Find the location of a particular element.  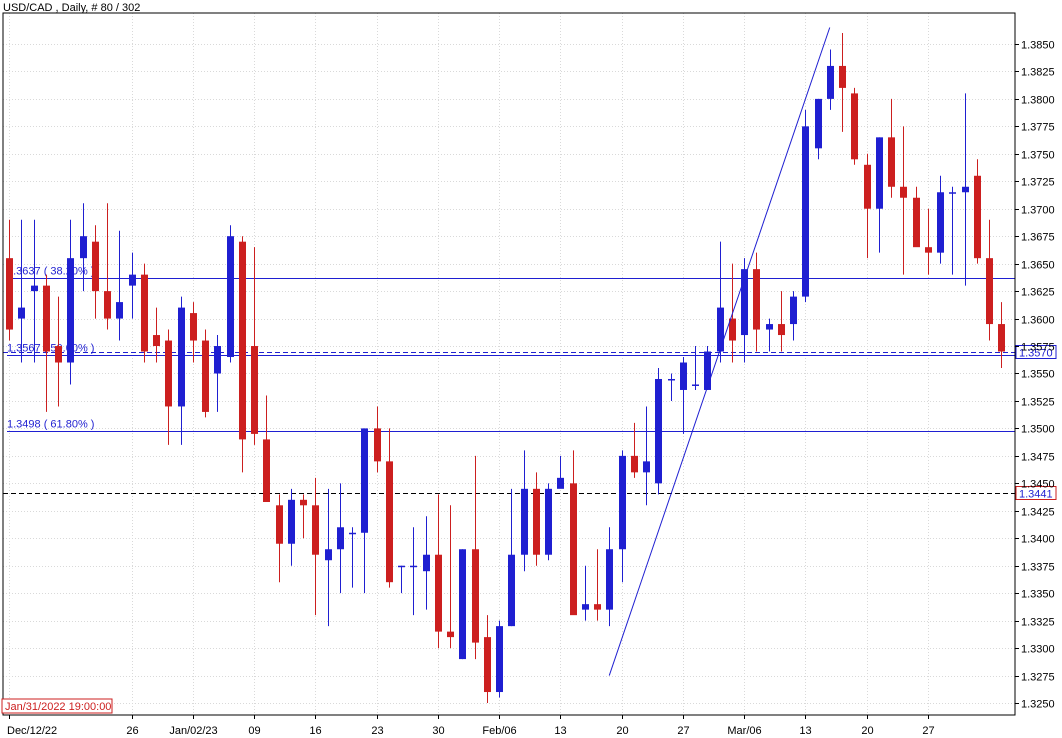

time-tick-label: 30 is located at coordinates (438, 731).